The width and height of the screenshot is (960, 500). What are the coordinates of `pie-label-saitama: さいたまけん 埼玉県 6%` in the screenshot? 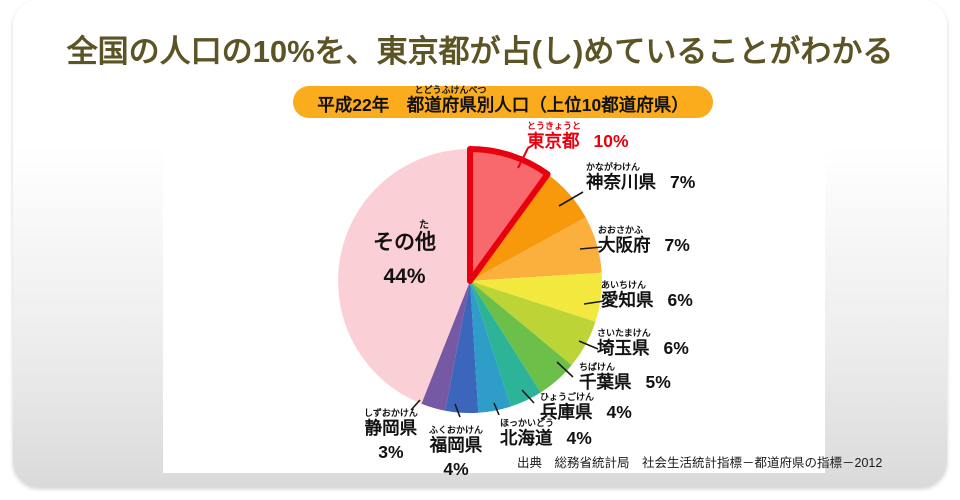 It's located at (643, 343).